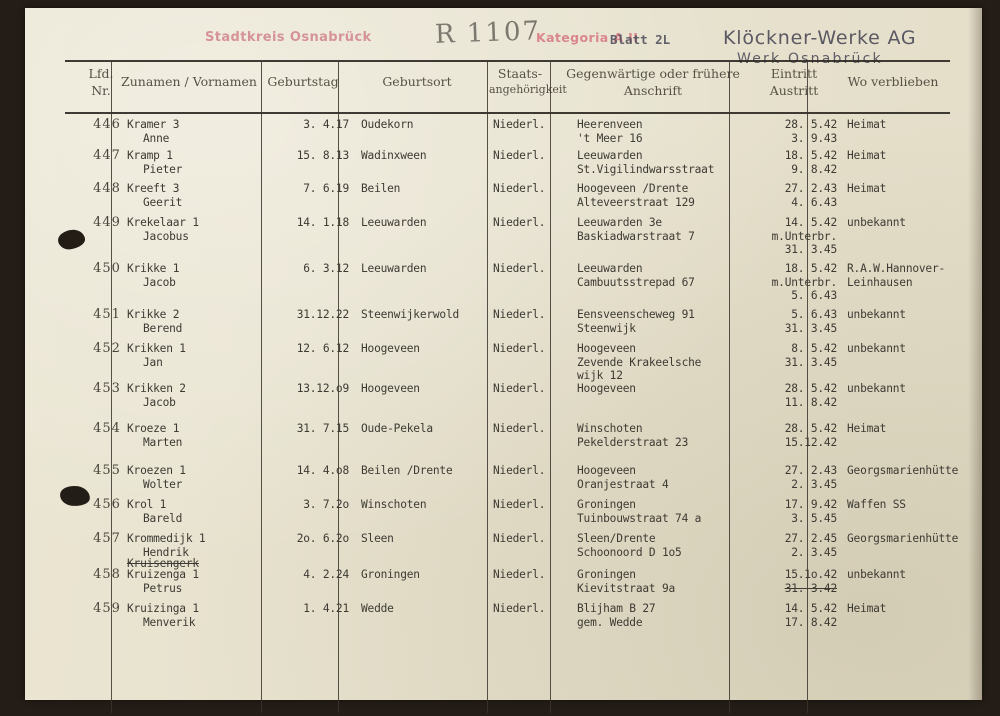 The height and width of the screenshot is (716, 1000). I want to click on cell-birthplace: Oude-Pekela, so click(397, 428).